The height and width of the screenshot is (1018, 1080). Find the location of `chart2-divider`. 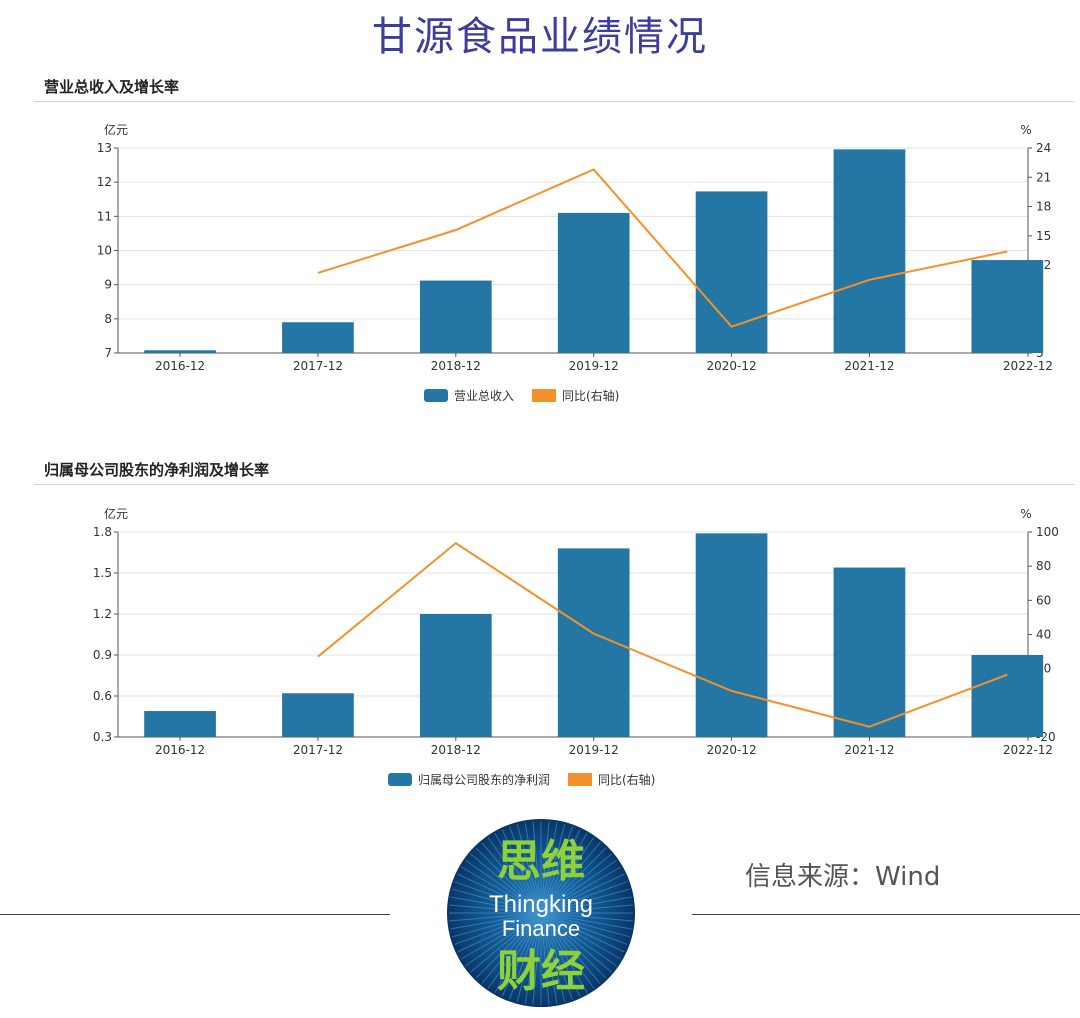

chart2-divider is located at coordinates (554, 484).